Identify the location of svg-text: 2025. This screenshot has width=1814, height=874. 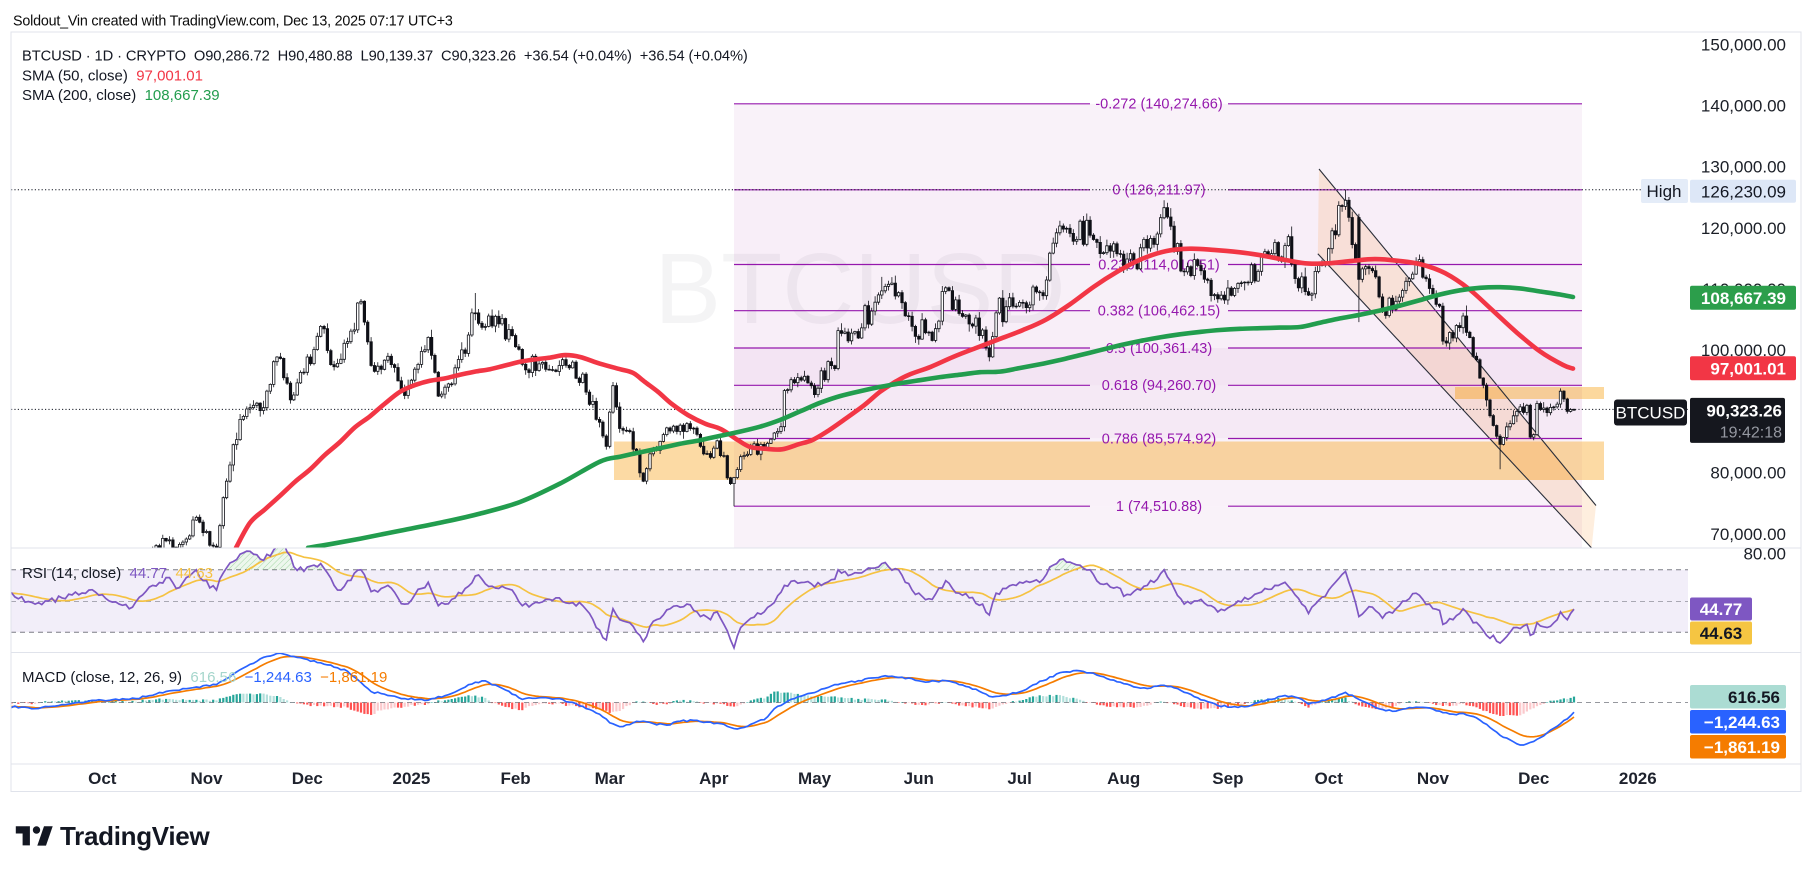
(411, 778).